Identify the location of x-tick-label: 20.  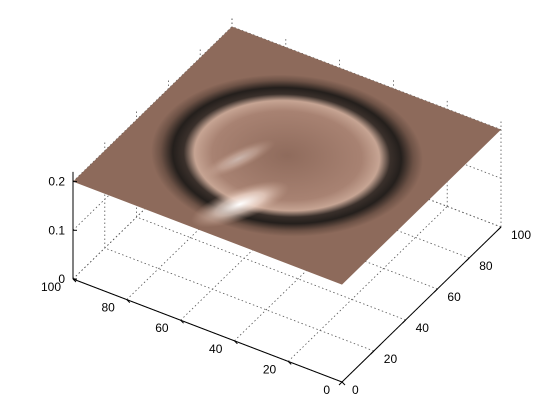
(270, 369).